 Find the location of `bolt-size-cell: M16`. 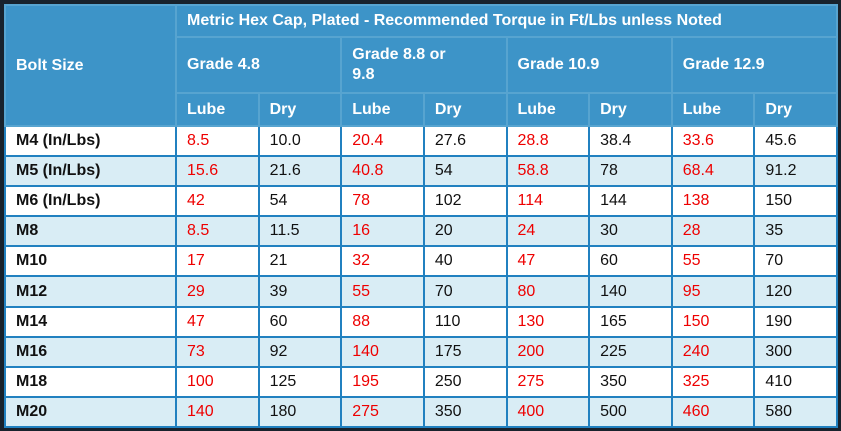

bolt-size-cell: M16 is located at coordinates (90, 351).